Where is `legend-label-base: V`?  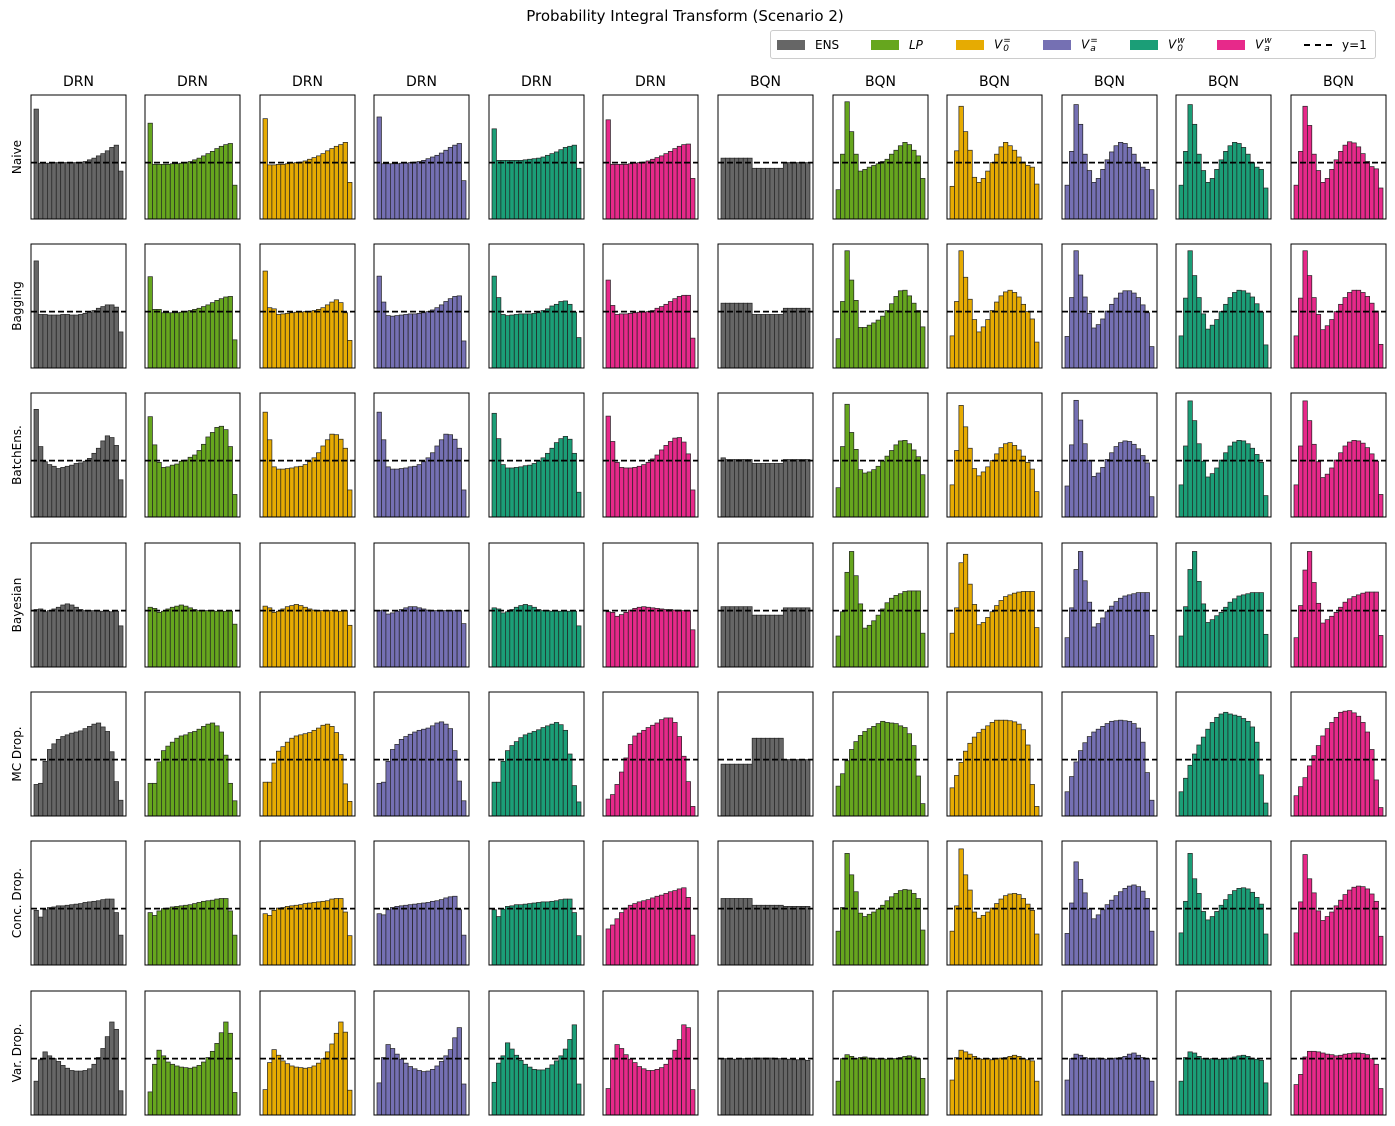
legend-label-base: V is located at coordinates (1172, 44).